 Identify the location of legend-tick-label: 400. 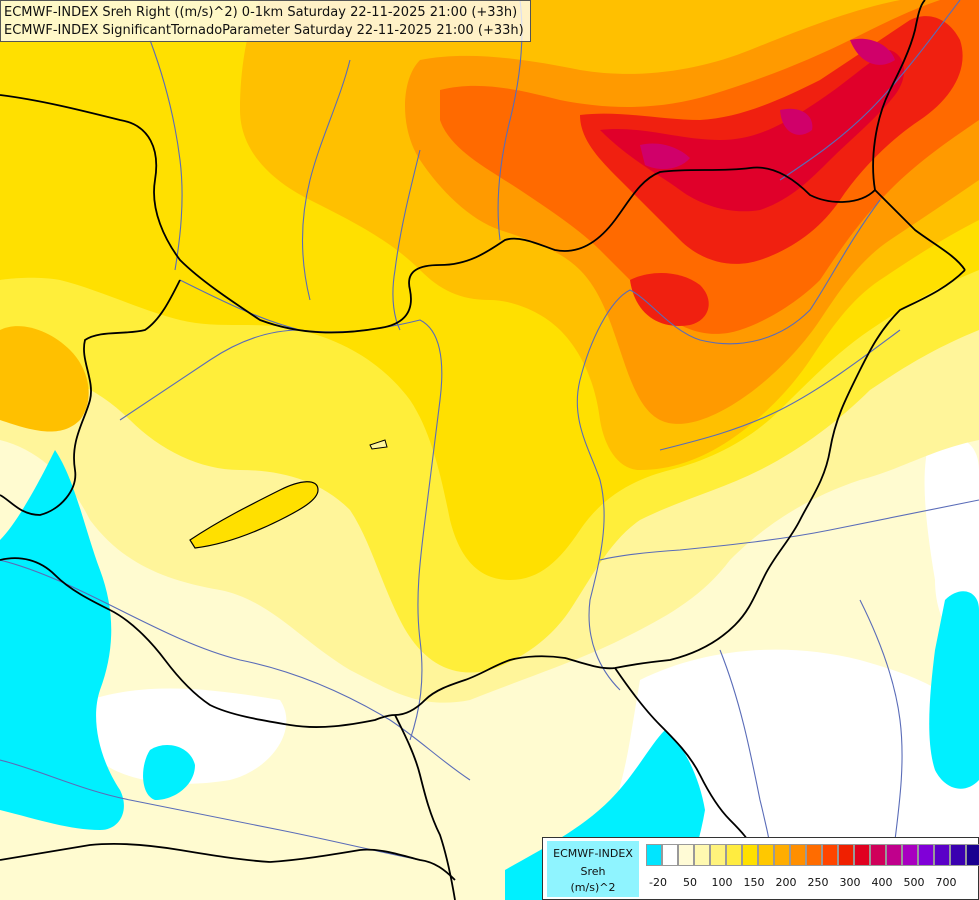
(882, 882).